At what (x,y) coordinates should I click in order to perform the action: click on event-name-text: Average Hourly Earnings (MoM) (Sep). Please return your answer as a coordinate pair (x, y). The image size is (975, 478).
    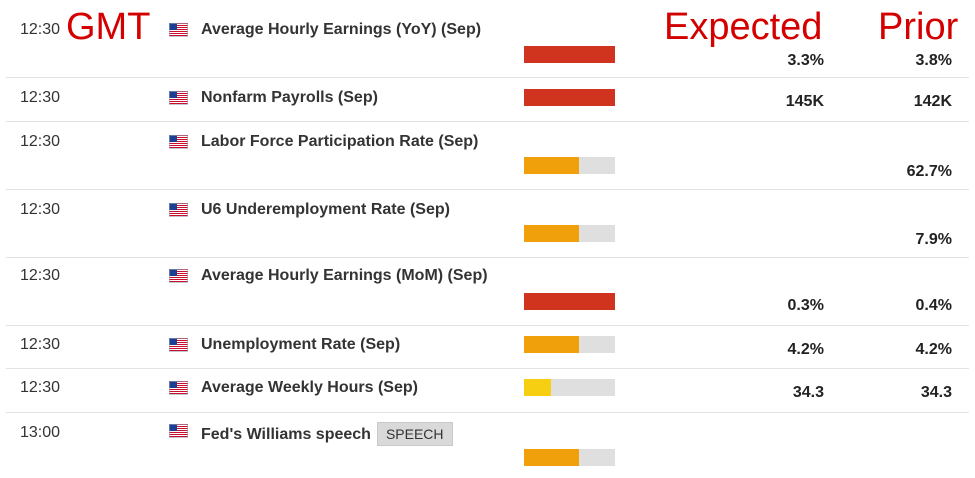
    Looking at the image, I should click on (344, 275).